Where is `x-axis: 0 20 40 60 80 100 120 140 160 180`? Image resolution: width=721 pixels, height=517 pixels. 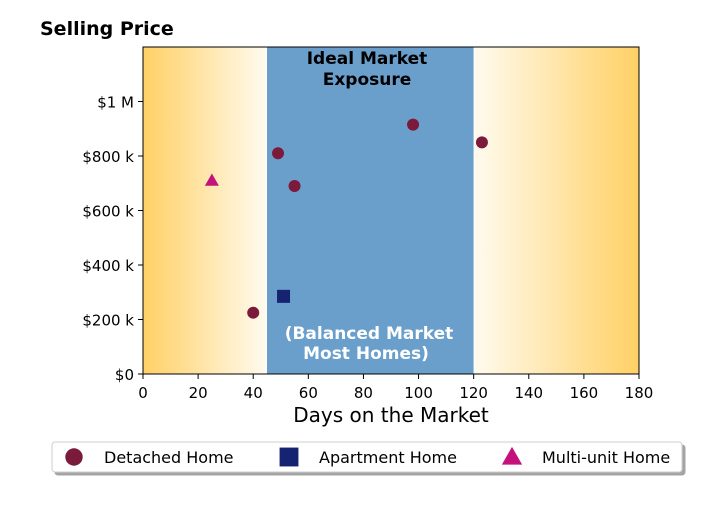
x-axis: 0 20 40 60 80 100 120 140 160 180 is located at coordinates (395, 388).